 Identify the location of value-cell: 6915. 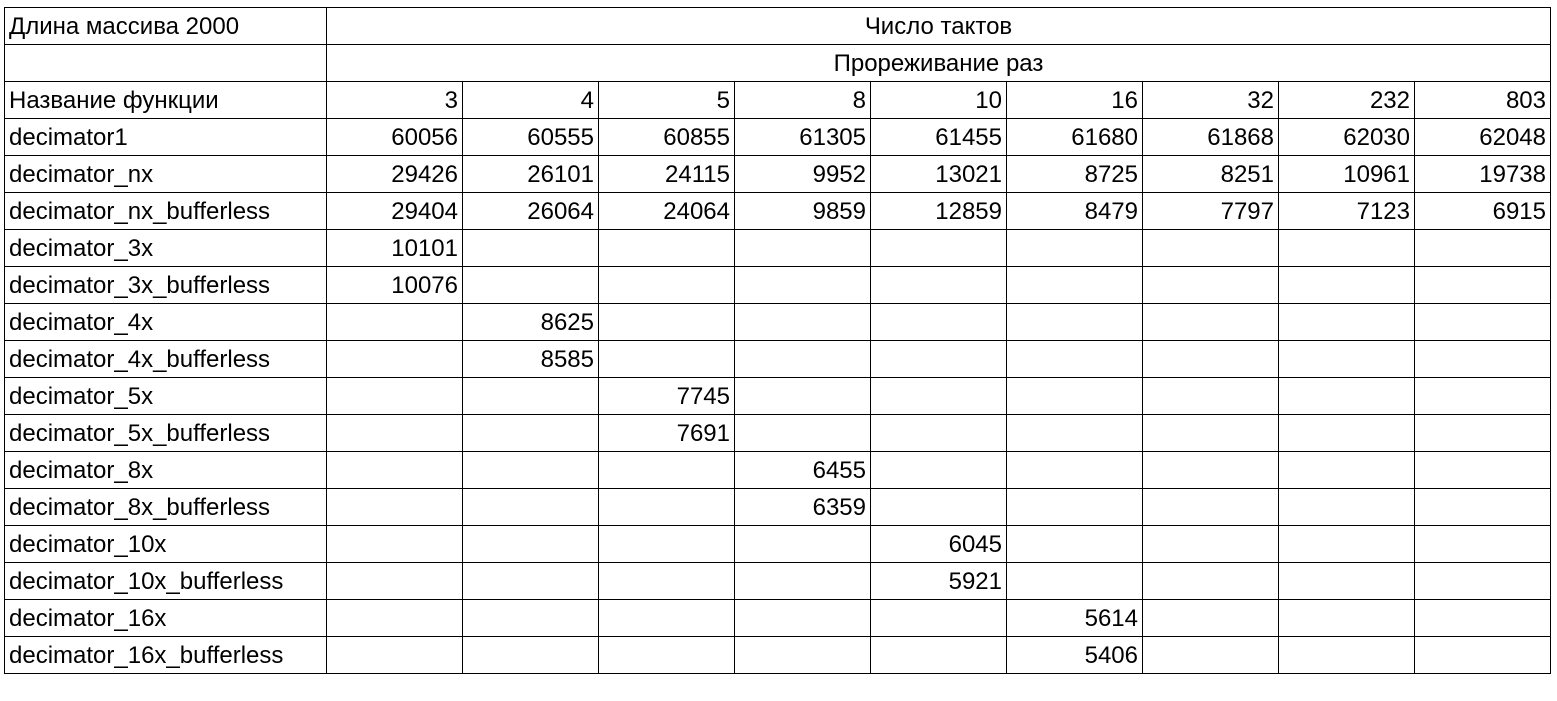
(1482, 211).